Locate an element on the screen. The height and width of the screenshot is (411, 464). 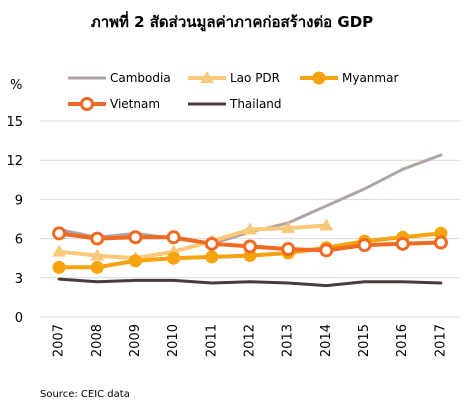
series-thailand is located at coordinates (250, 282).